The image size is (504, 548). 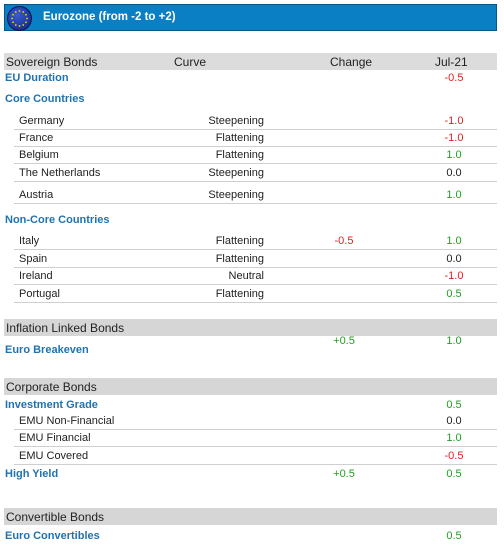 What do you see at coordinates (250, 220) in the screenshot?
I see `noncore-countries-row: Non-Core Countries` at bounding box center [250, 220].